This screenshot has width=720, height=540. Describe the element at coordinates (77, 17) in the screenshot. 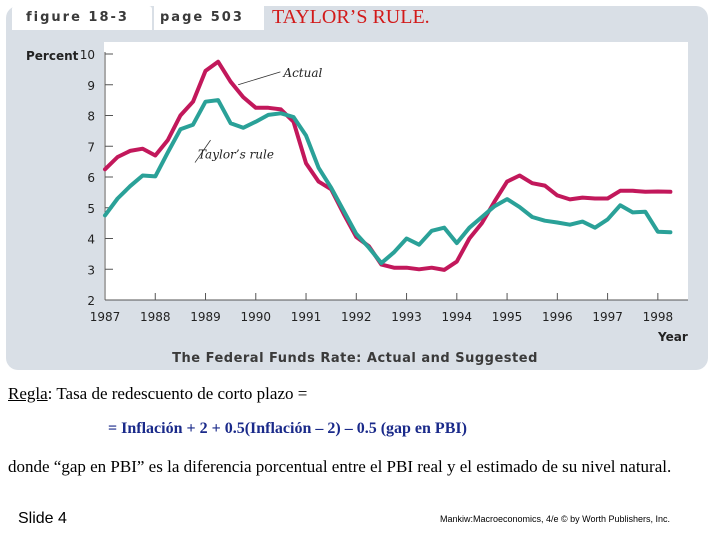

I see `figure-label: figure 18-3` at that location.